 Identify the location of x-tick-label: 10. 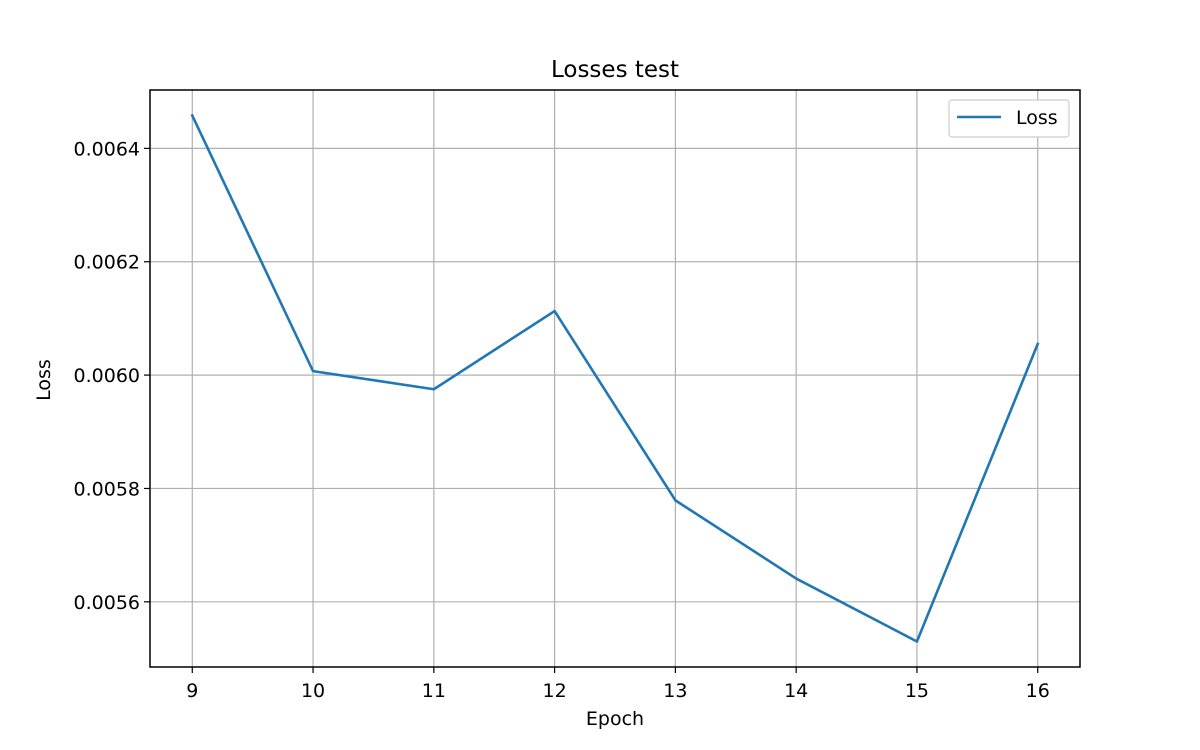
(313, 691).